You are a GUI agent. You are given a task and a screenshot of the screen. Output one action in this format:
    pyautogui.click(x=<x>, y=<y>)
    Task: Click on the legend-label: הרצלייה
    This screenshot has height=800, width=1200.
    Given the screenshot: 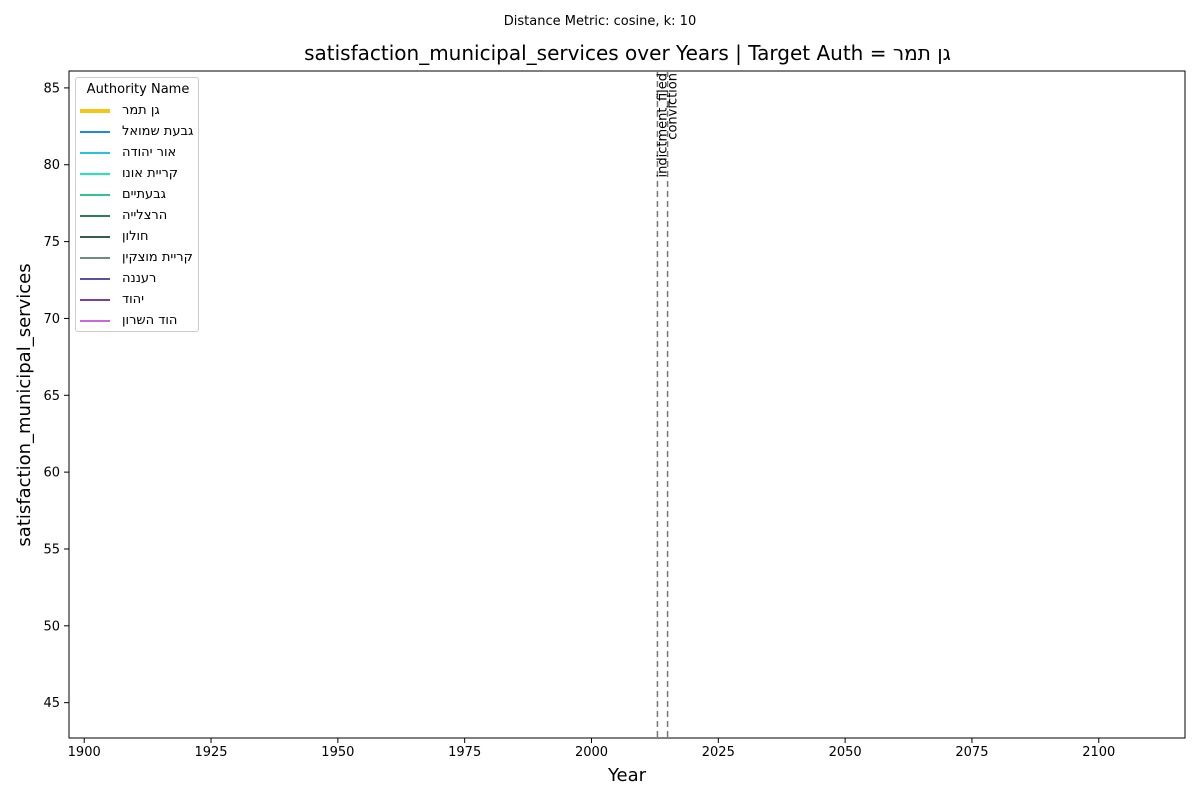 What is the action you would take?
    pyautogui.click(x=145, y=215)
    